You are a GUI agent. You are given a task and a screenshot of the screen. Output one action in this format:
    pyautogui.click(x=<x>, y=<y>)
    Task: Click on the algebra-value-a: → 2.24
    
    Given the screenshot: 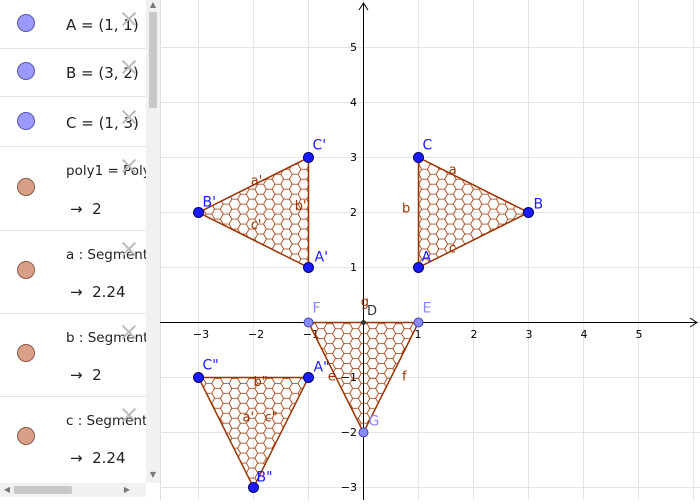 What is the action you would take?
    pyautogui.click(x=98, y=292)
    